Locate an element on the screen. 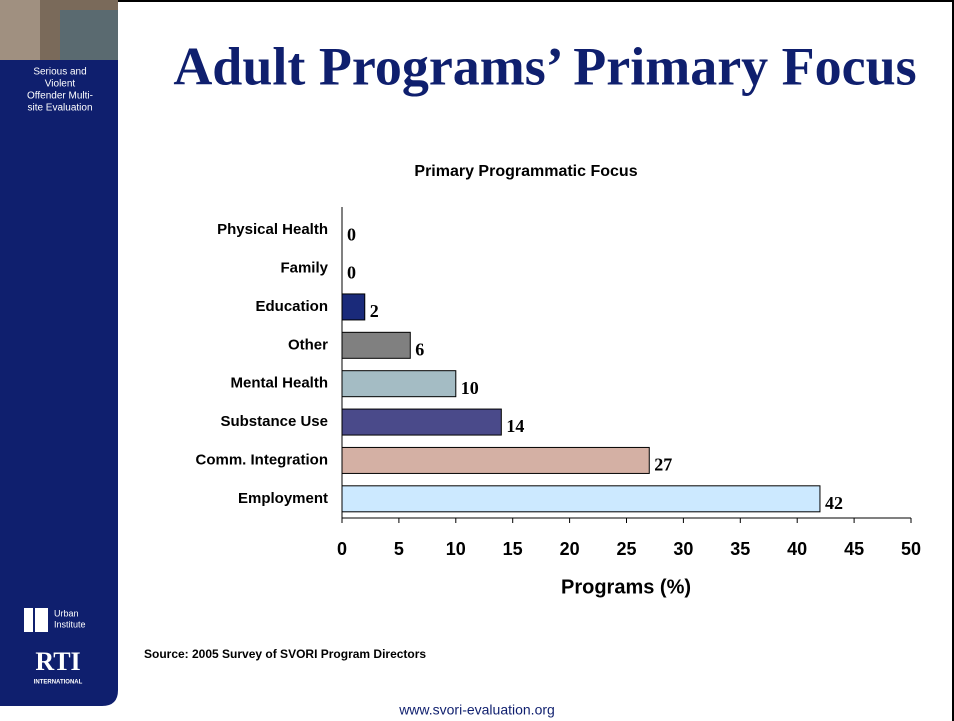  x-tick-label: 25 is located at coordinates (626, 549).